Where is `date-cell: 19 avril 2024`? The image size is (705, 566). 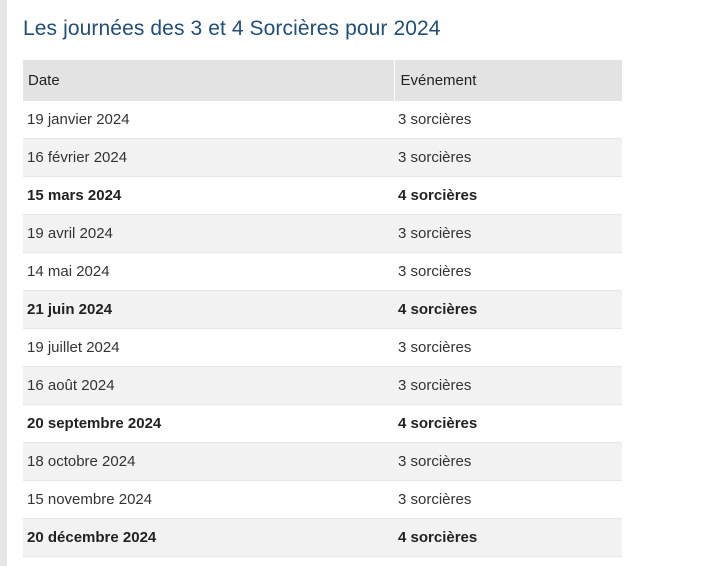
date-cell: 19 avril 2024 is located at coordinates (208, 233).